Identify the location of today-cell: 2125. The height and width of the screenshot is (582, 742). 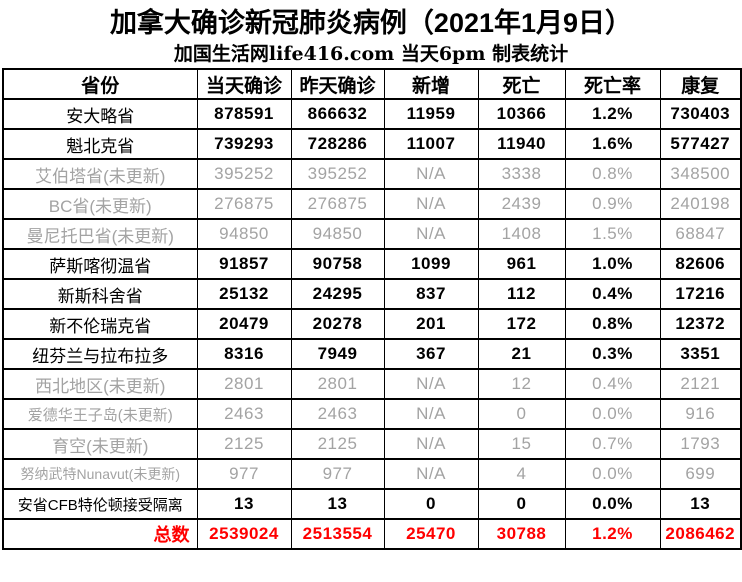
(244, 444).